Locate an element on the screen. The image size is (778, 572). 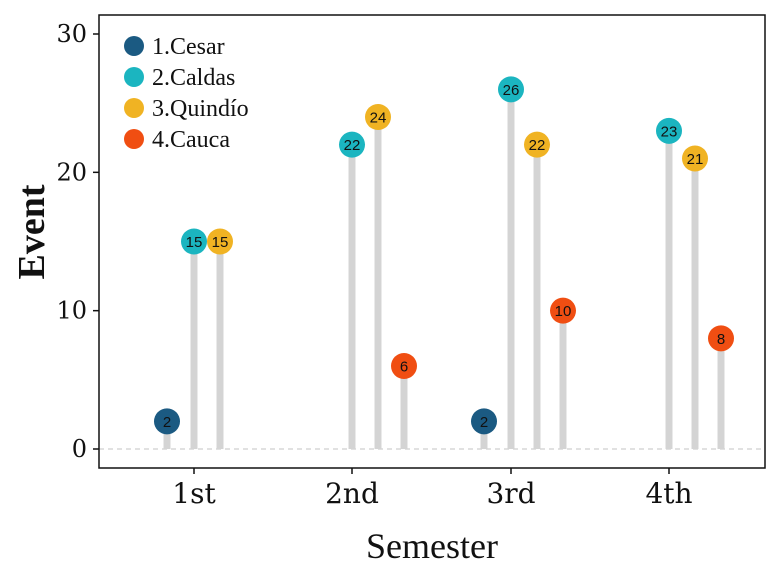
x-tick-label: 4th is located at coordinates (668, 493).